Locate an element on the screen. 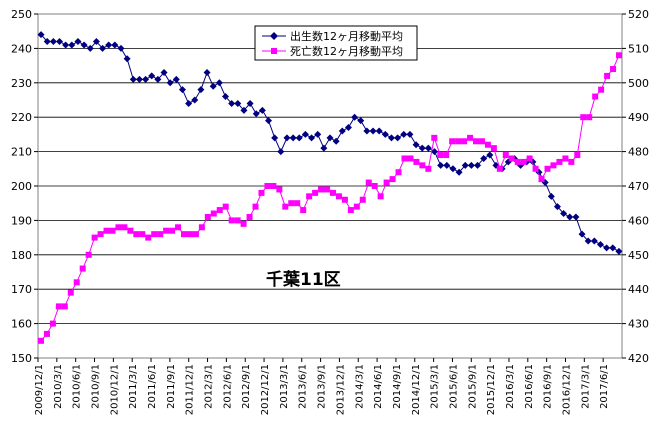  right-tick-label: 520 is located at coordinates (638, 14).